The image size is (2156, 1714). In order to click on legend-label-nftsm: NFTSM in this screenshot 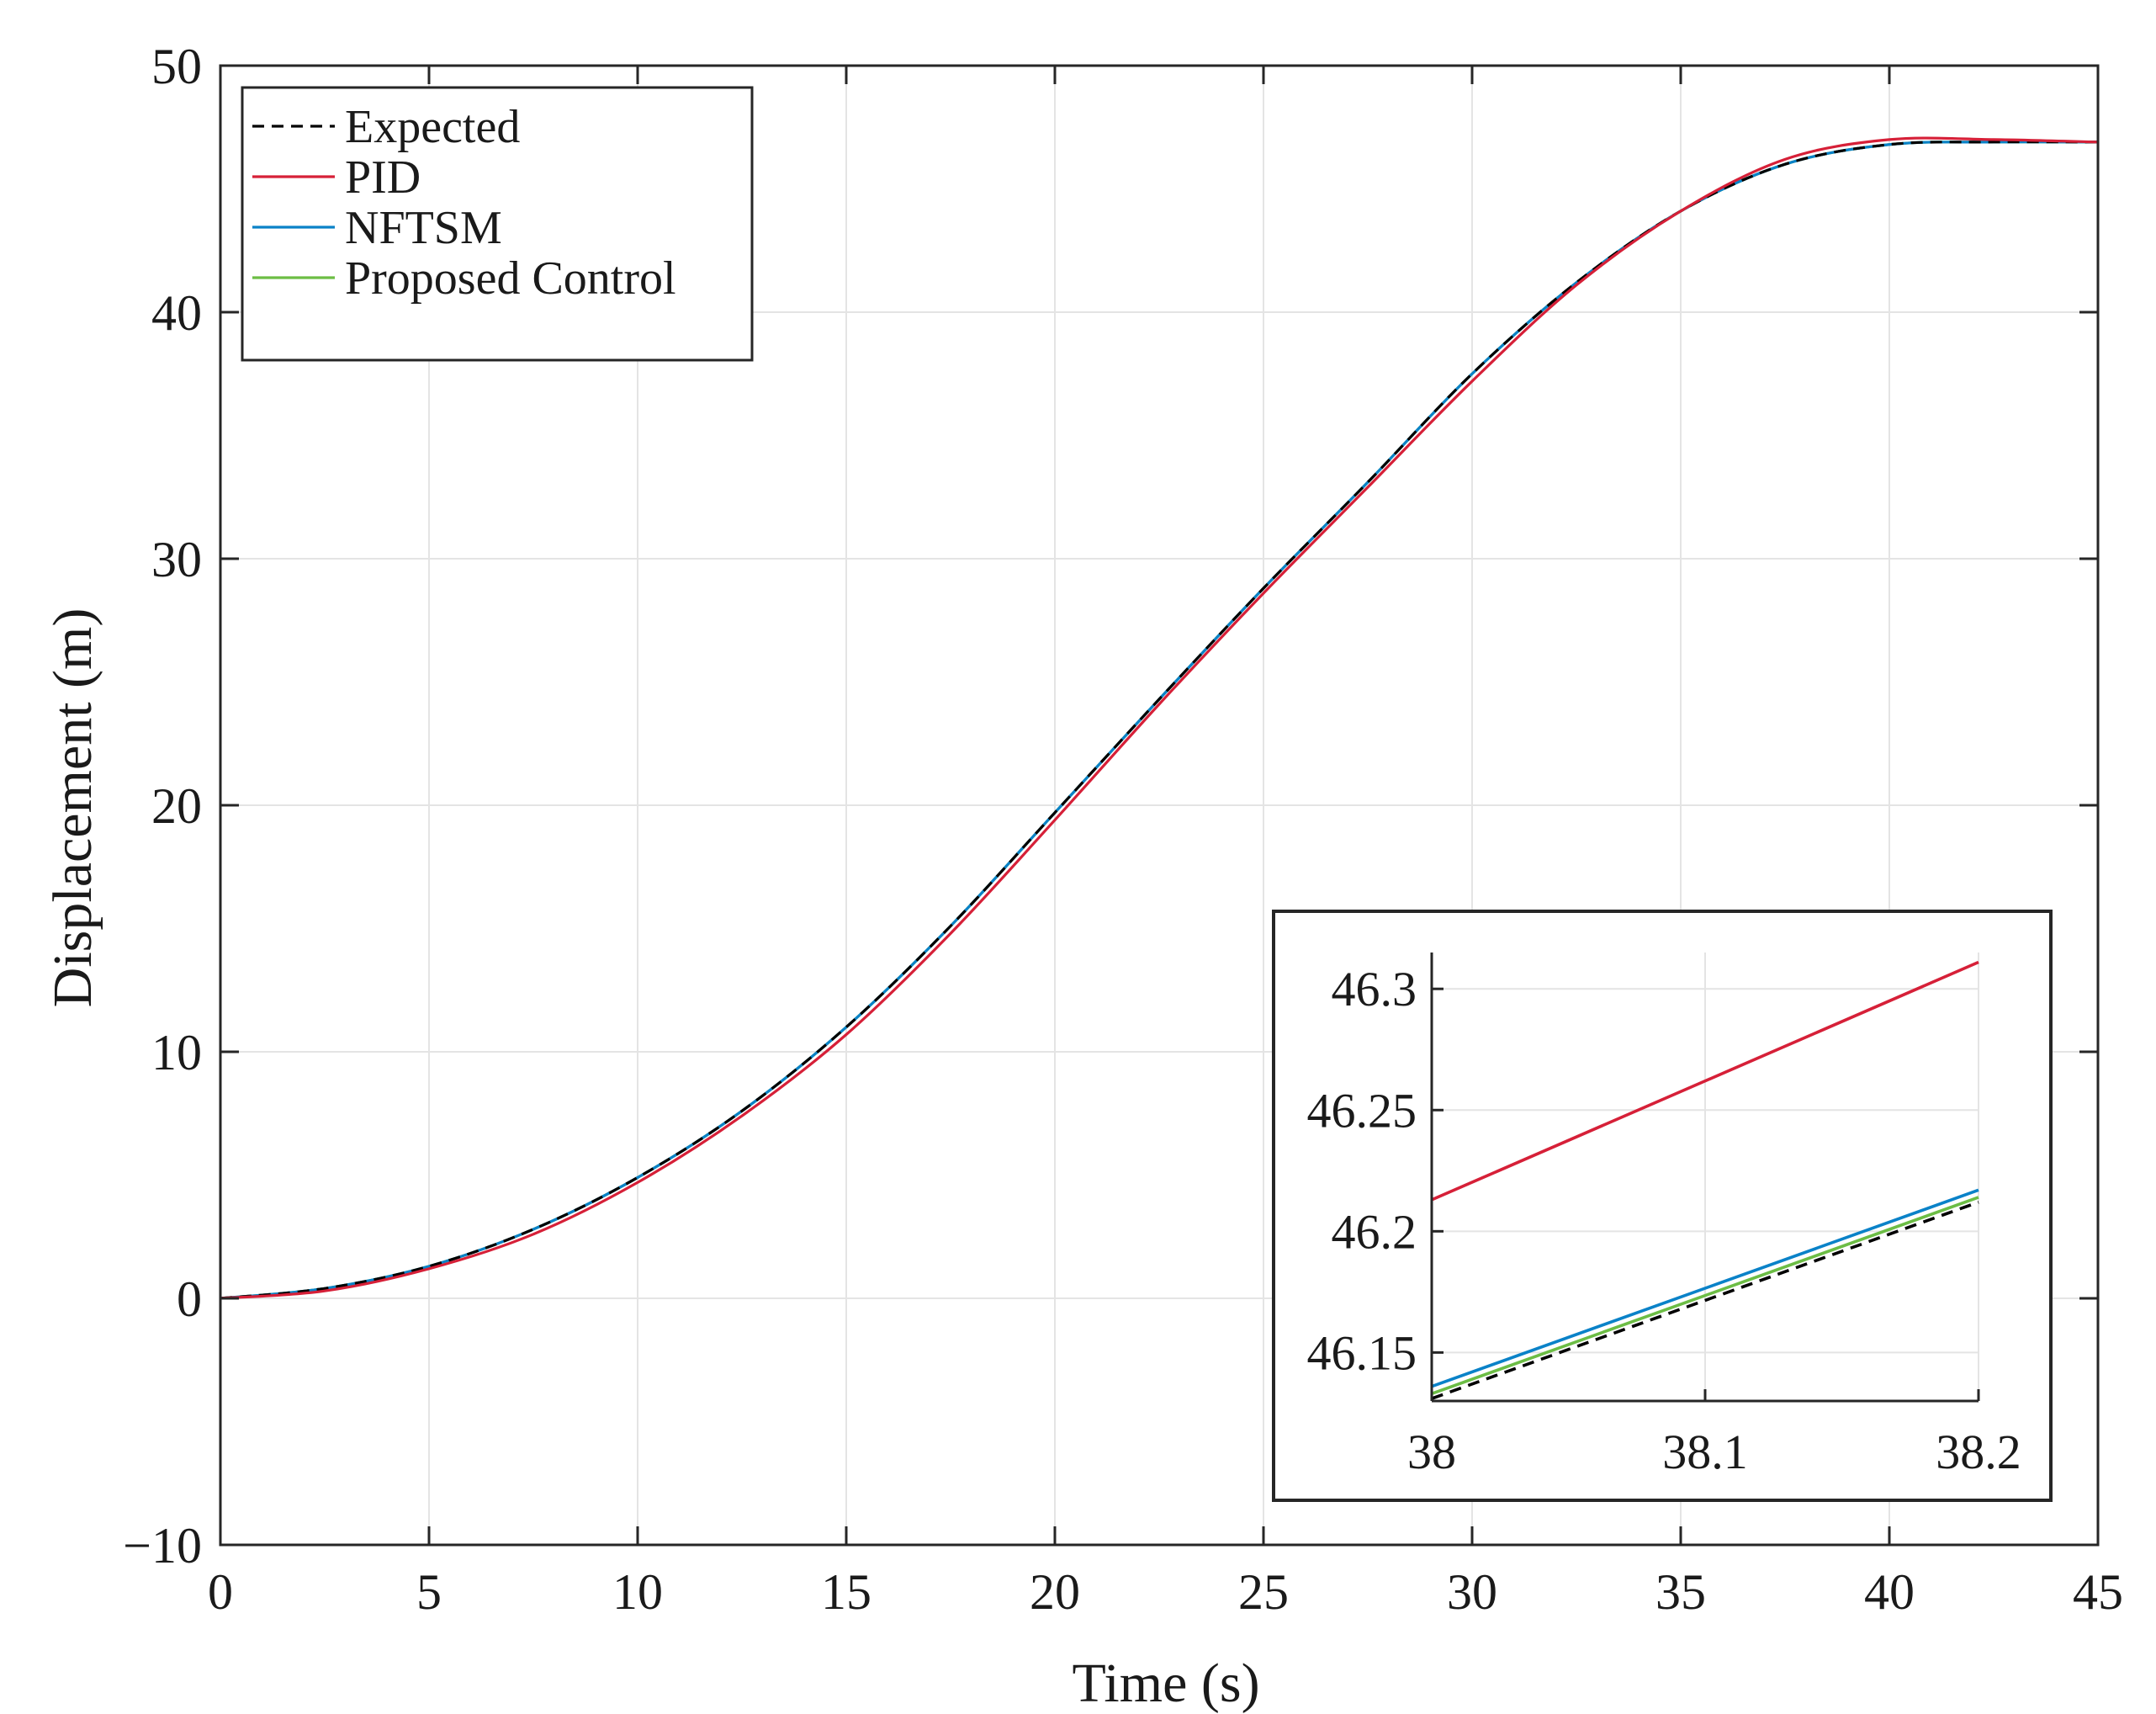, I will do `click(423, 228)`.